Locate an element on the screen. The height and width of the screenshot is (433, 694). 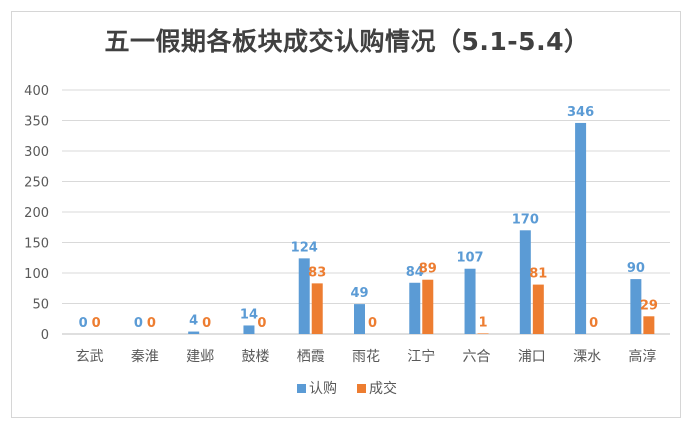
data-label: 90 is located at coordinates (636, 268).